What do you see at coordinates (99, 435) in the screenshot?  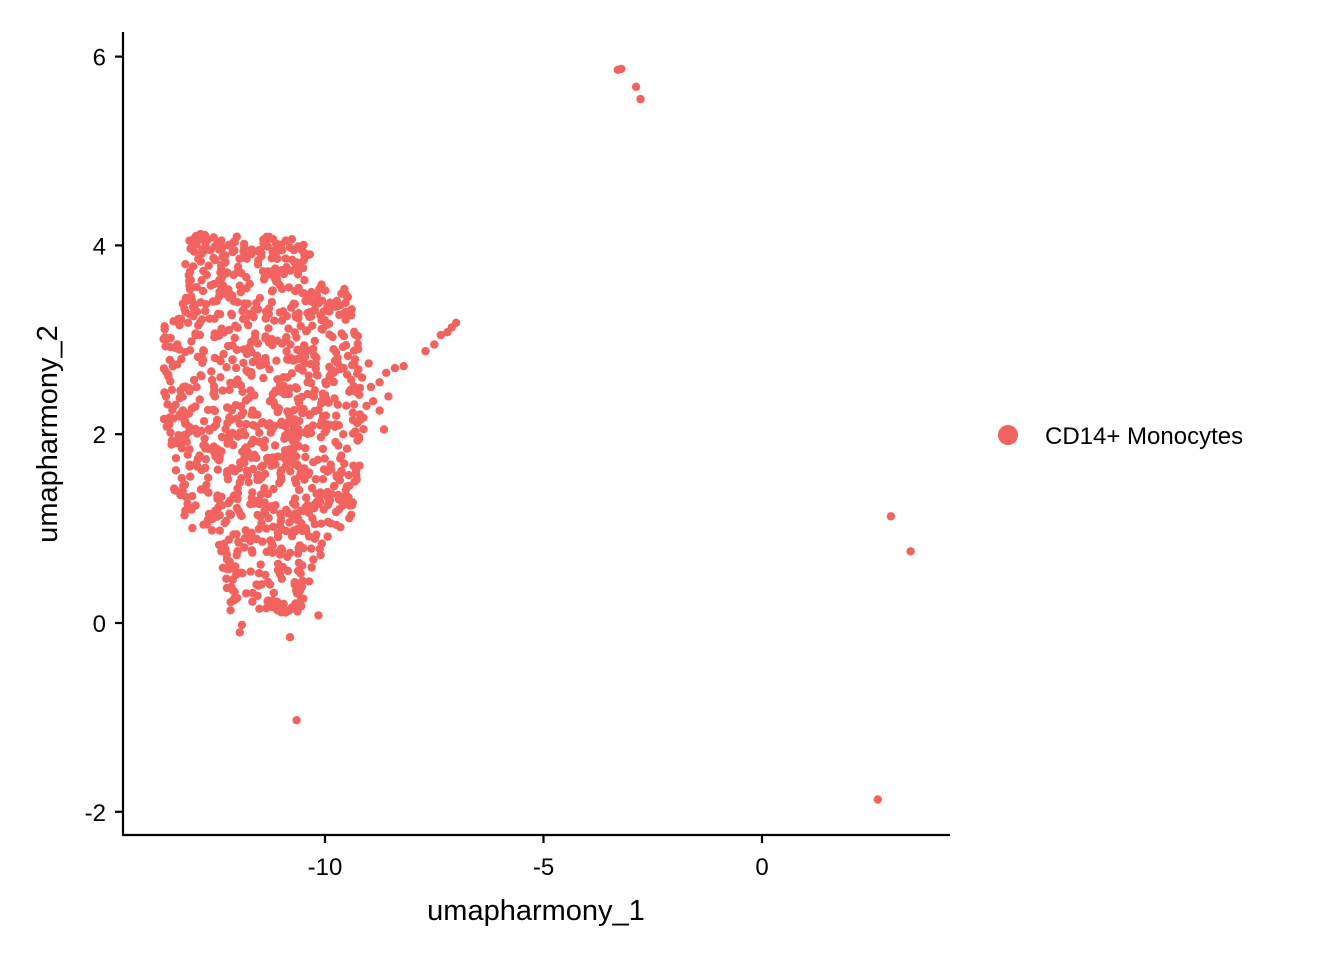 I see `y-tick-label: 2` at bounding box center [99, 435].